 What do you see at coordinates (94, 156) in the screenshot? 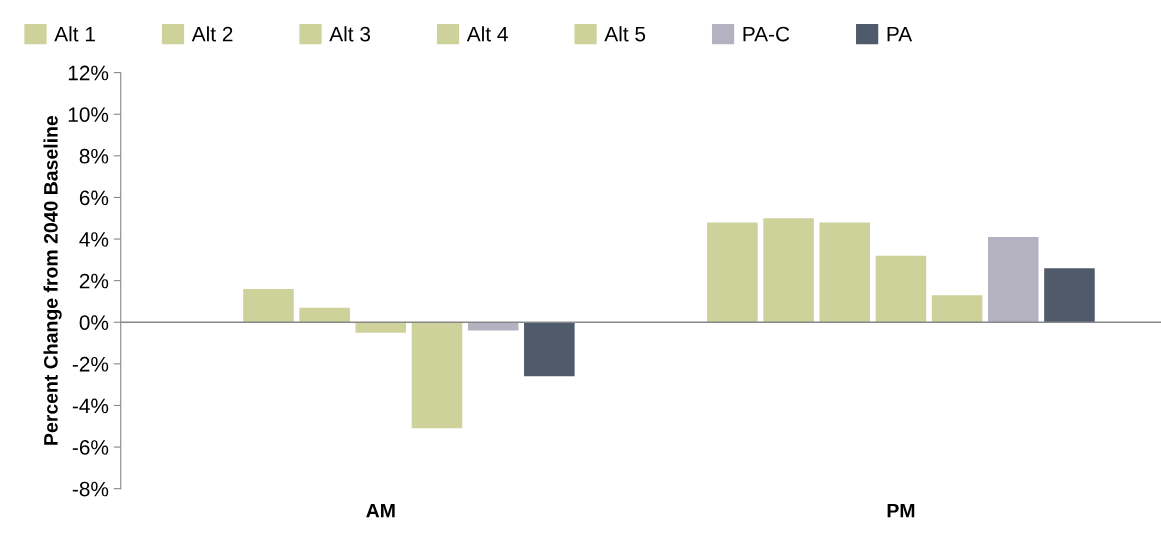
I see `y-tick-label: 8%` at bounding box center [94, 156].